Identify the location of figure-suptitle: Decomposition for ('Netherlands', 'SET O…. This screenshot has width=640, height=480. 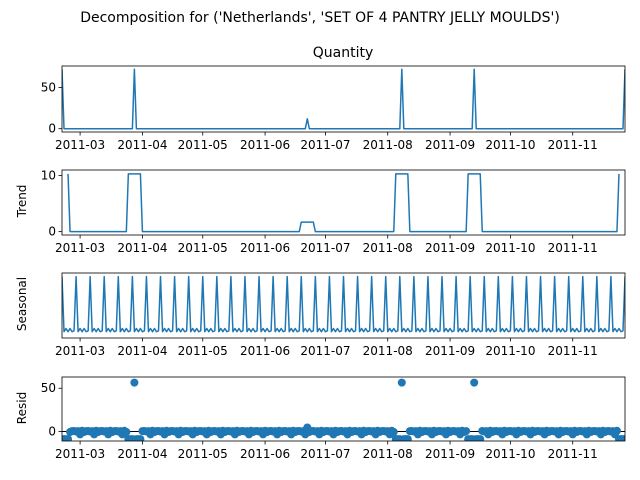
(320, 18).